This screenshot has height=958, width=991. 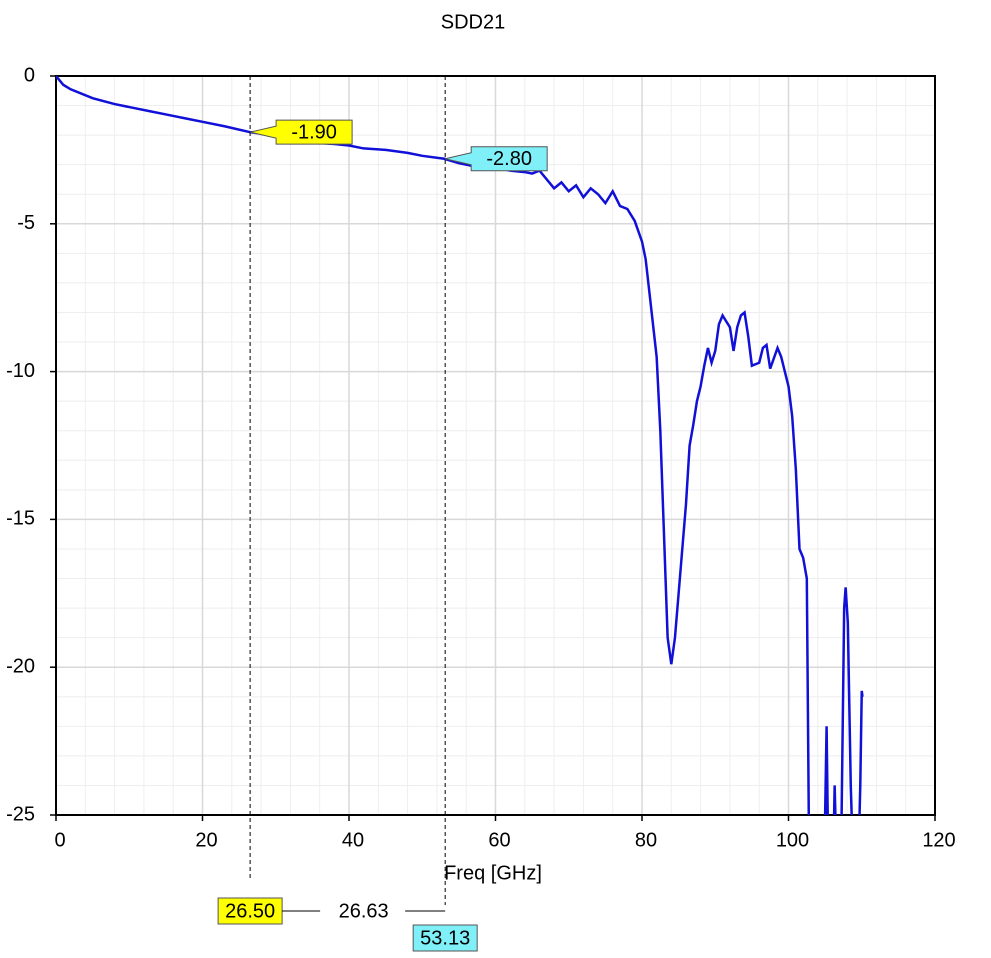 I want to click on x-tick-label: 0, so click(x=59, y=840).